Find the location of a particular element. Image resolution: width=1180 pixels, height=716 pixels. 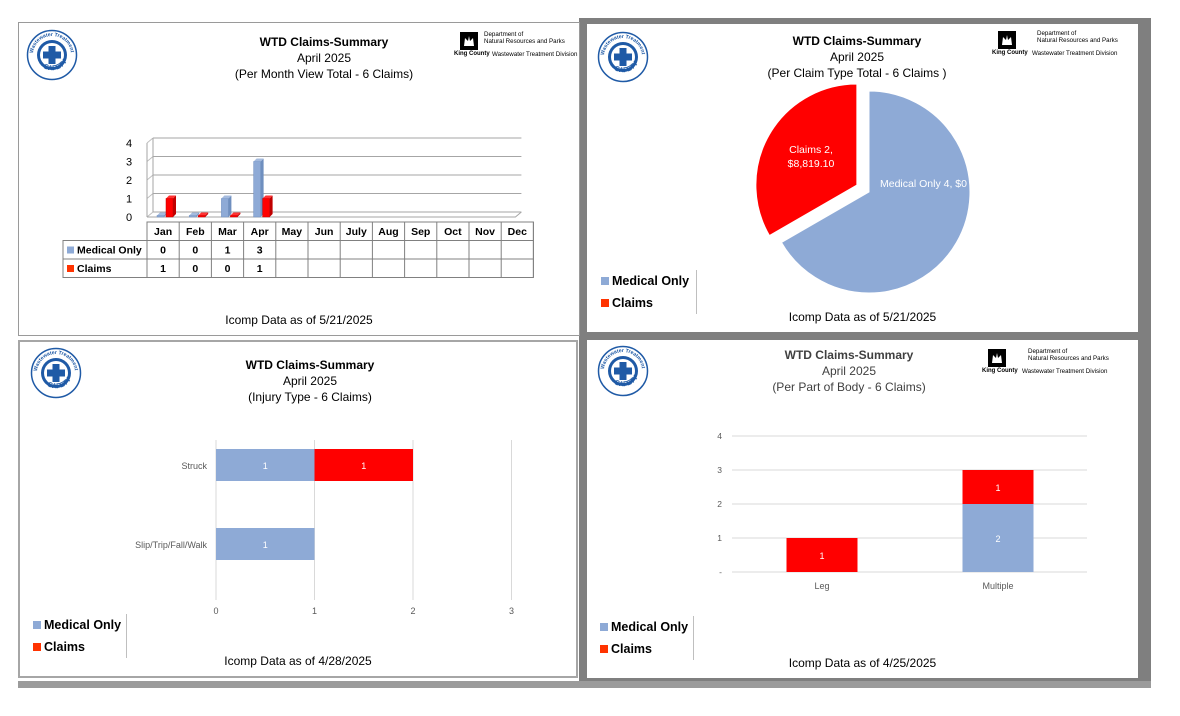

table-row is located at coordinates (298, 268).